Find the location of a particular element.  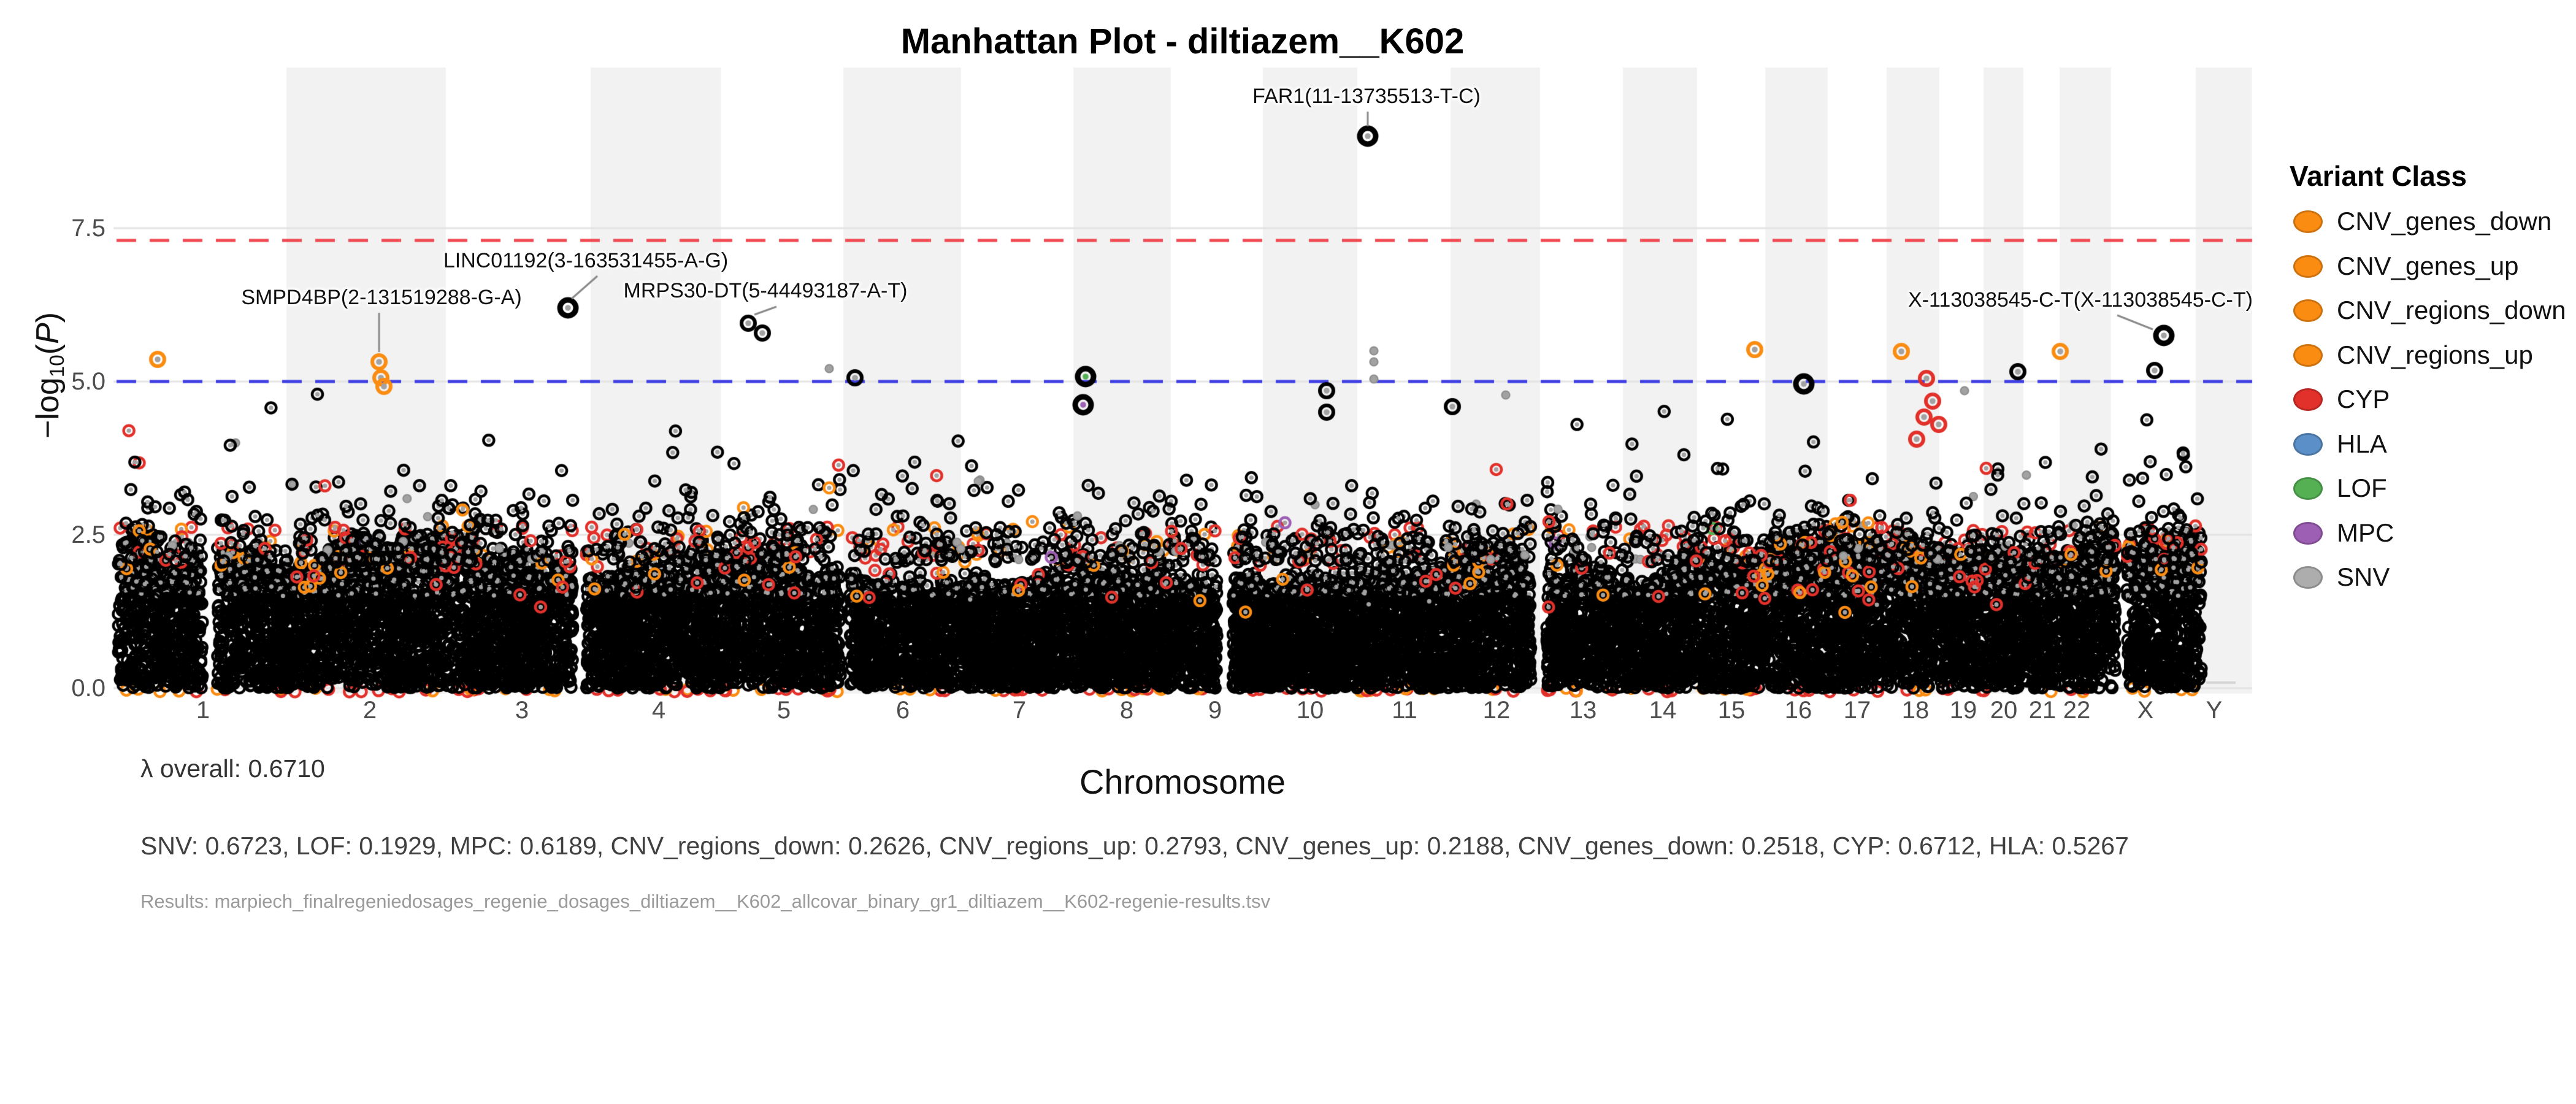

x-tick-label-chr-17: 17 is located at coordinates (1857, 710).